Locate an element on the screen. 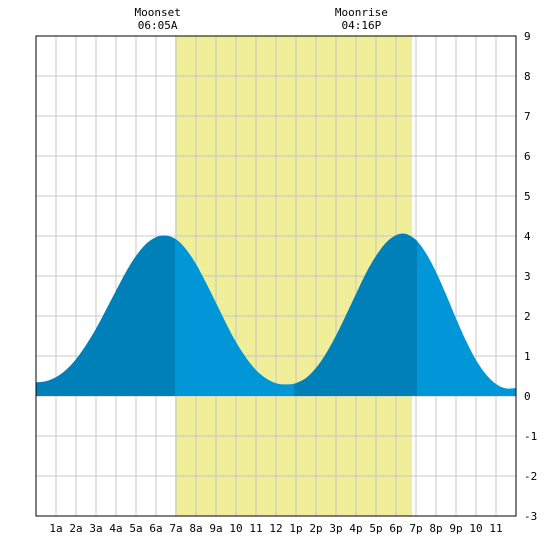 The height and width of the screenshot is (550, 550). x-tick-label: 5p is located at coordinates (375, 528).